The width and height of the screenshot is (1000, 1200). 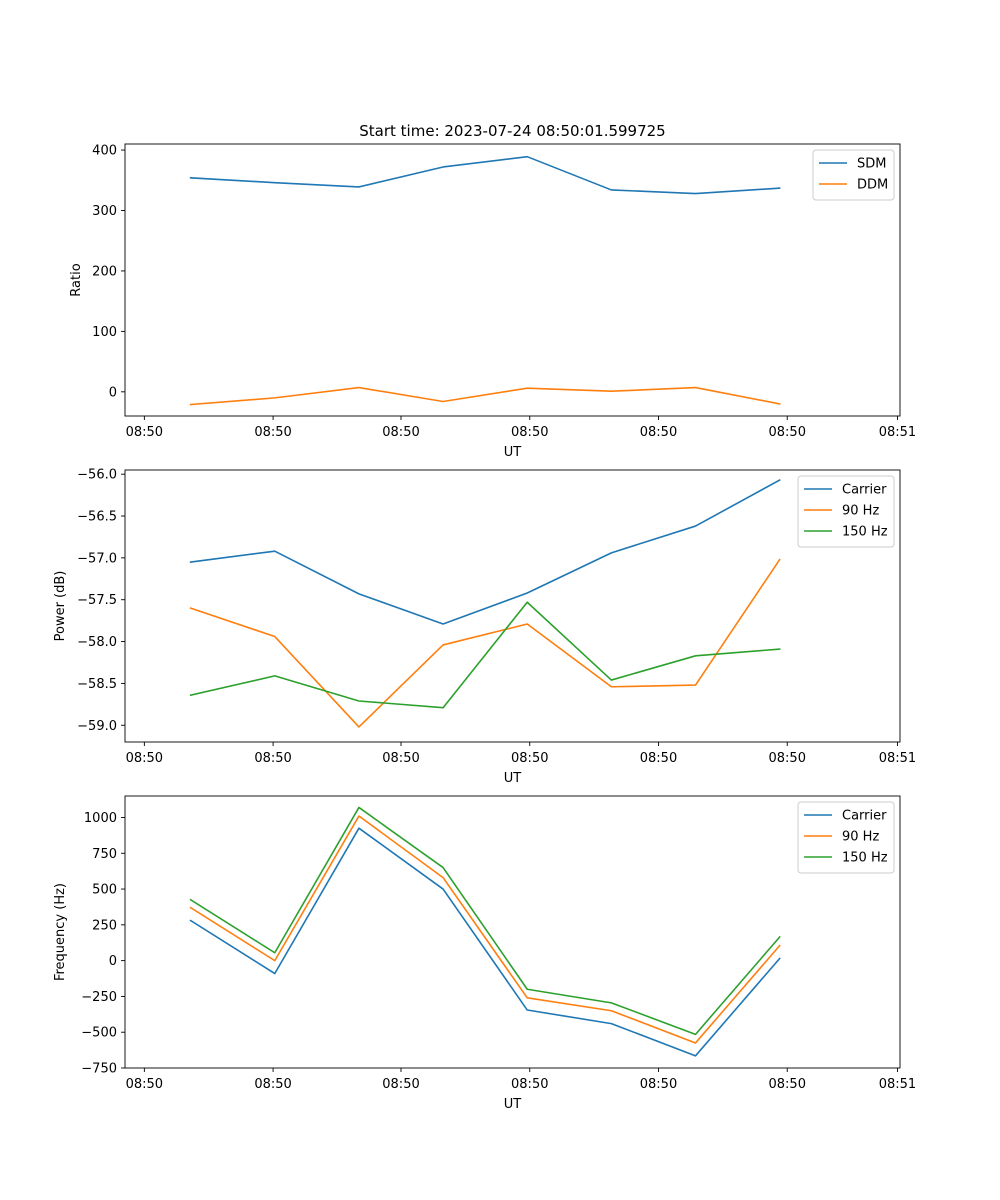 I want to click on y-tick-label: −57.0, so click(x=97, y=558).